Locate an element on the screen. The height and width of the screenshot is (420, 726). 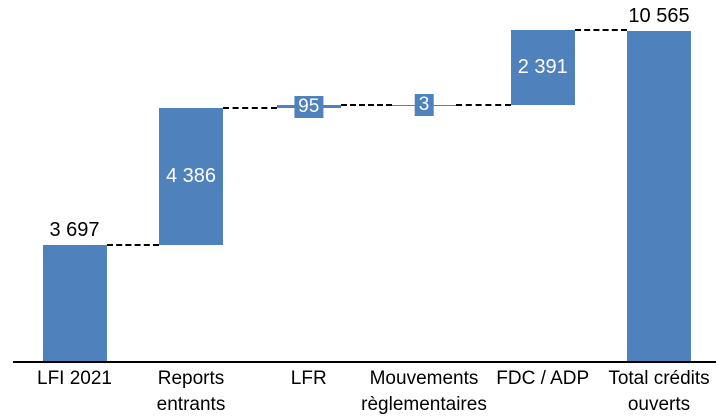
x-axis-label-lfi-2021: LFI 2021 is located at coordinates (74, 378).